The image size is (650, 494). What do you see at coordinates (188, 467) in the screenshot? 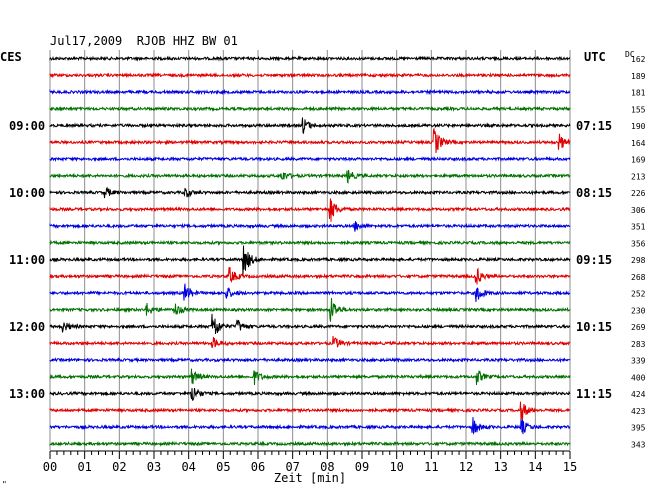
I see `x-tick-label-04: 04` at bounding box center [188, 467].